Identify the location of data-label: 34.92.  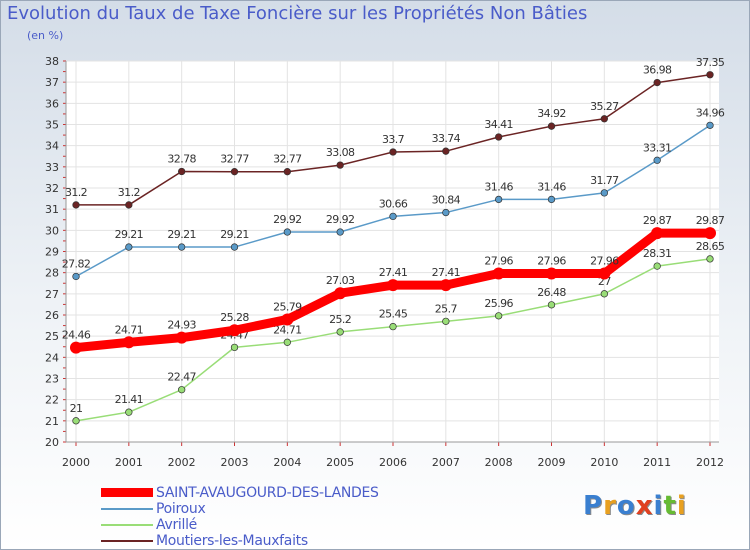
(551, 113).